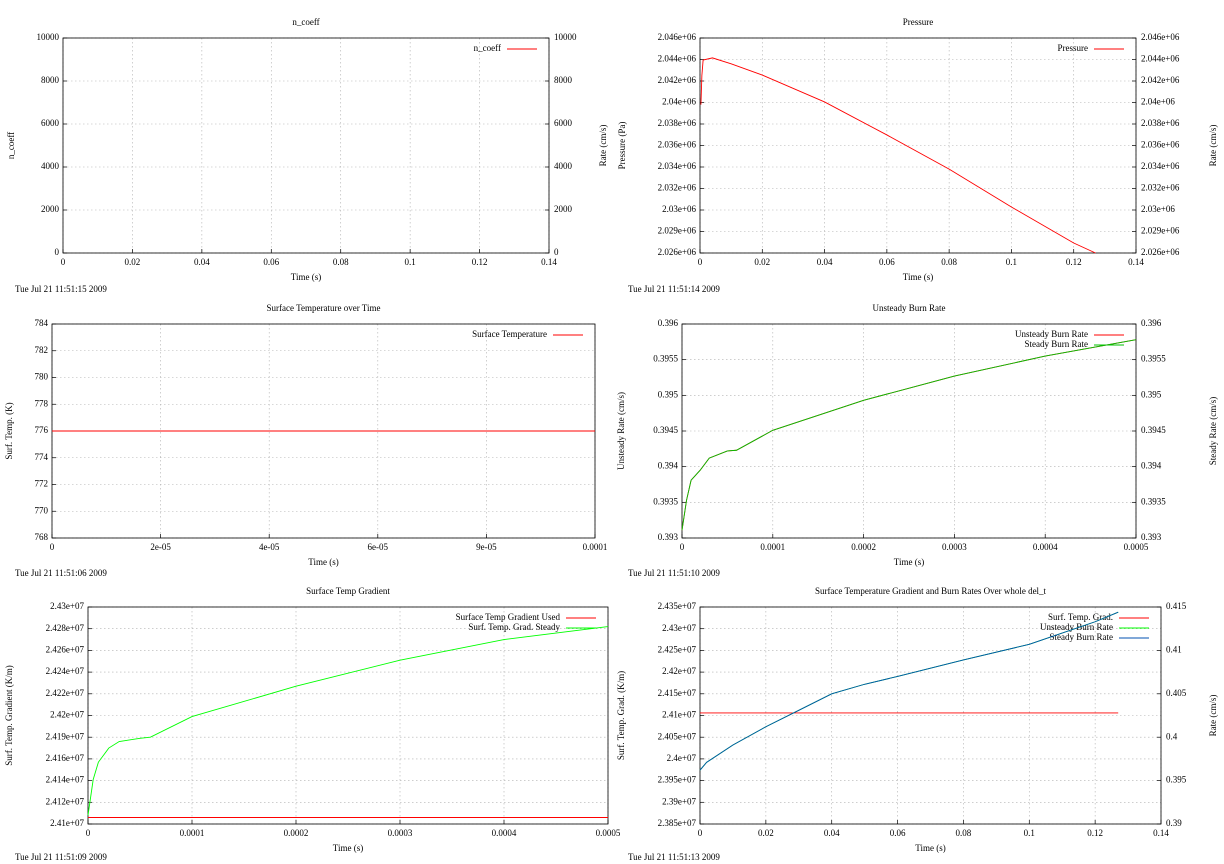 The width and height of the screenshot is (1224, 864). What do you see at coordinates (909, 308) in the screenshot?
I see `chart-title: Unsteady Burn Rate` at bounding box center [909, 308].